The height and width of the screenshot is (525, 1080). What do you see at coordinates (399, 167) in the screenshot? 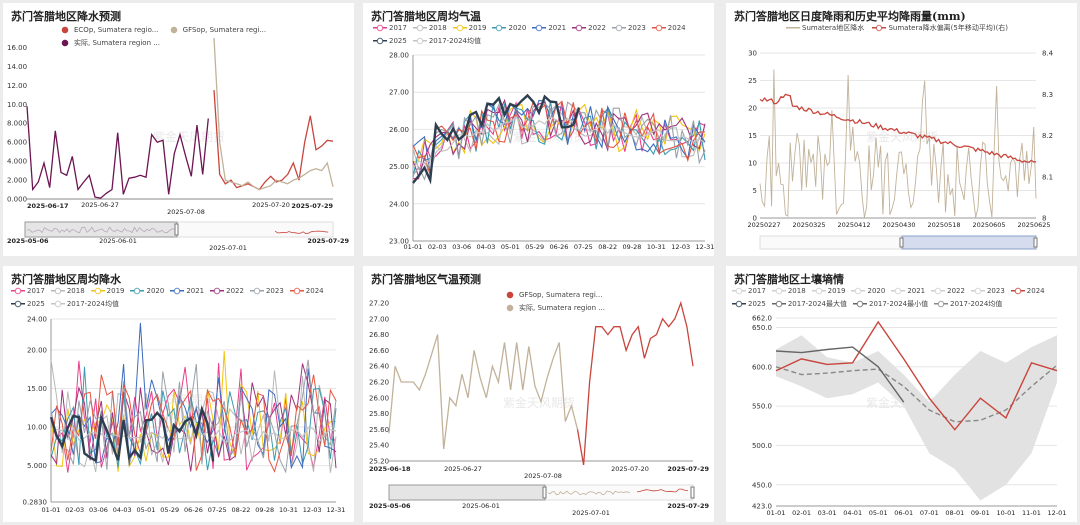
I see `y-tick-label: 25.00` at bounding box center [399, 167].